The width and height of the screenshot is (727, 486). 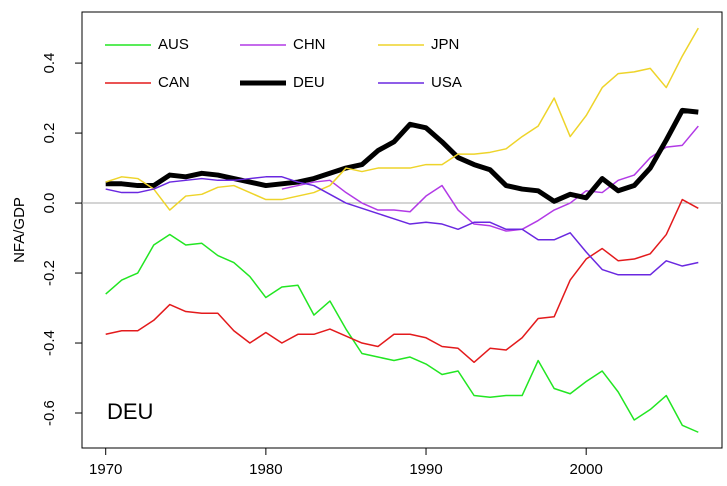 What do you see at coordinates (49, 413) in the screenshot?
I see `y-tick-label: -0.6` at bounding box center [49, 413].